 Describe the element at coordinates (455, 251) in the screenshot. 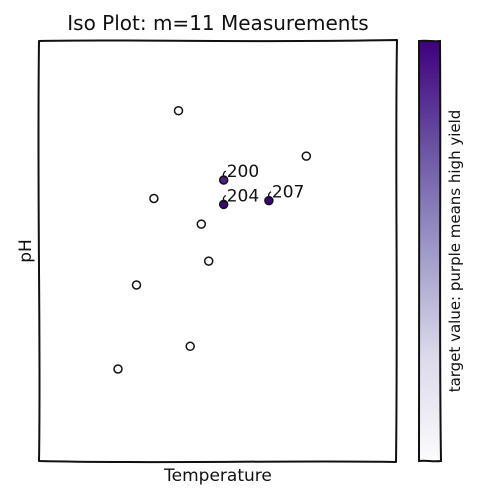

I see `colorbar-label: target value: purple means high yield` at that location.